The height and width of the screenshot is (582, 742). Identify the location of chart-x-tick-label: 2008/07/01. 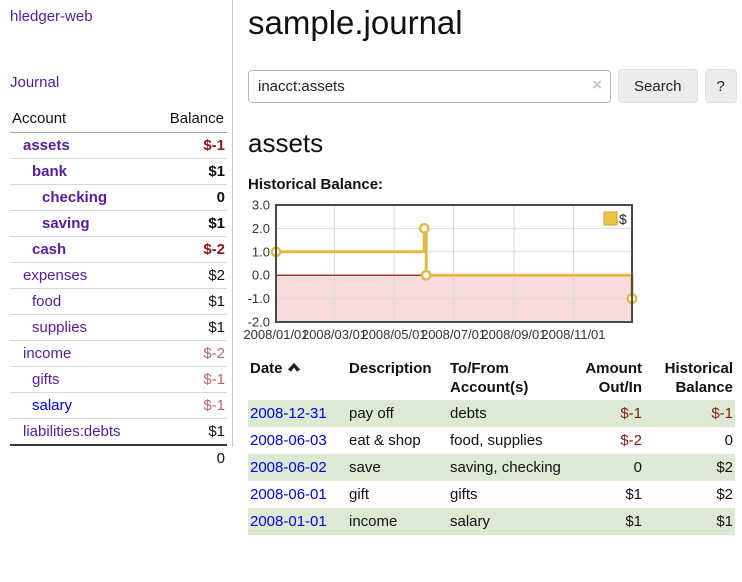
(453, 334).